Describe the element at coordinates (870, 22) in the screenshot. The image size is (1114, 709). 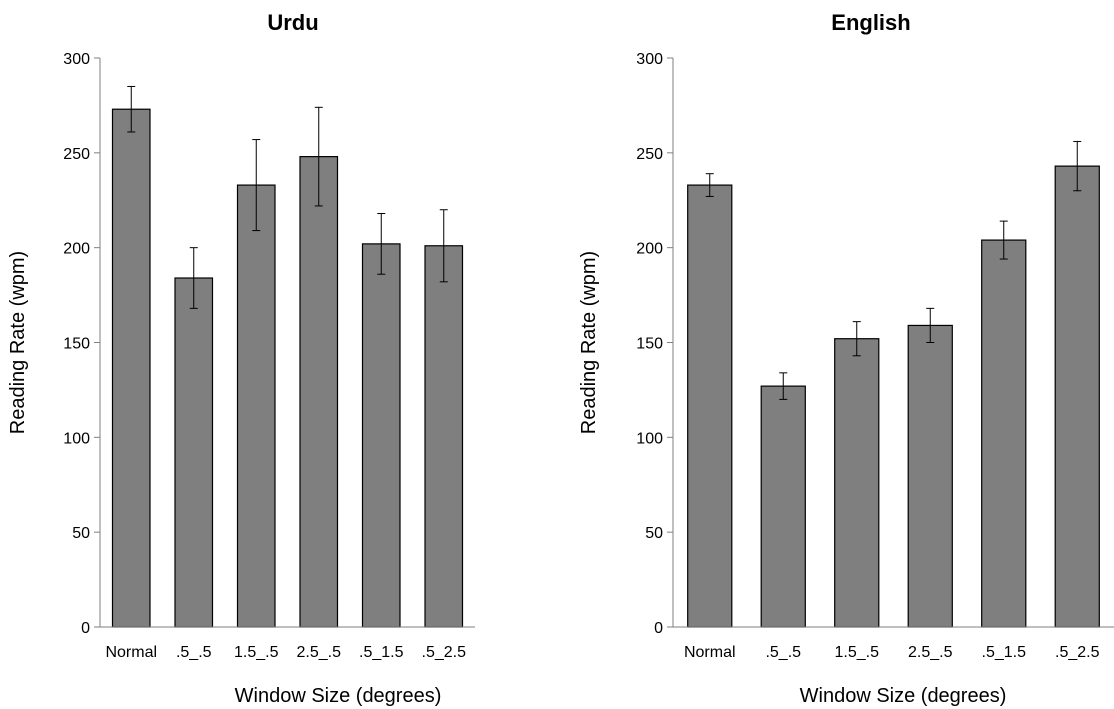
I see `chart-title: English` at that location.